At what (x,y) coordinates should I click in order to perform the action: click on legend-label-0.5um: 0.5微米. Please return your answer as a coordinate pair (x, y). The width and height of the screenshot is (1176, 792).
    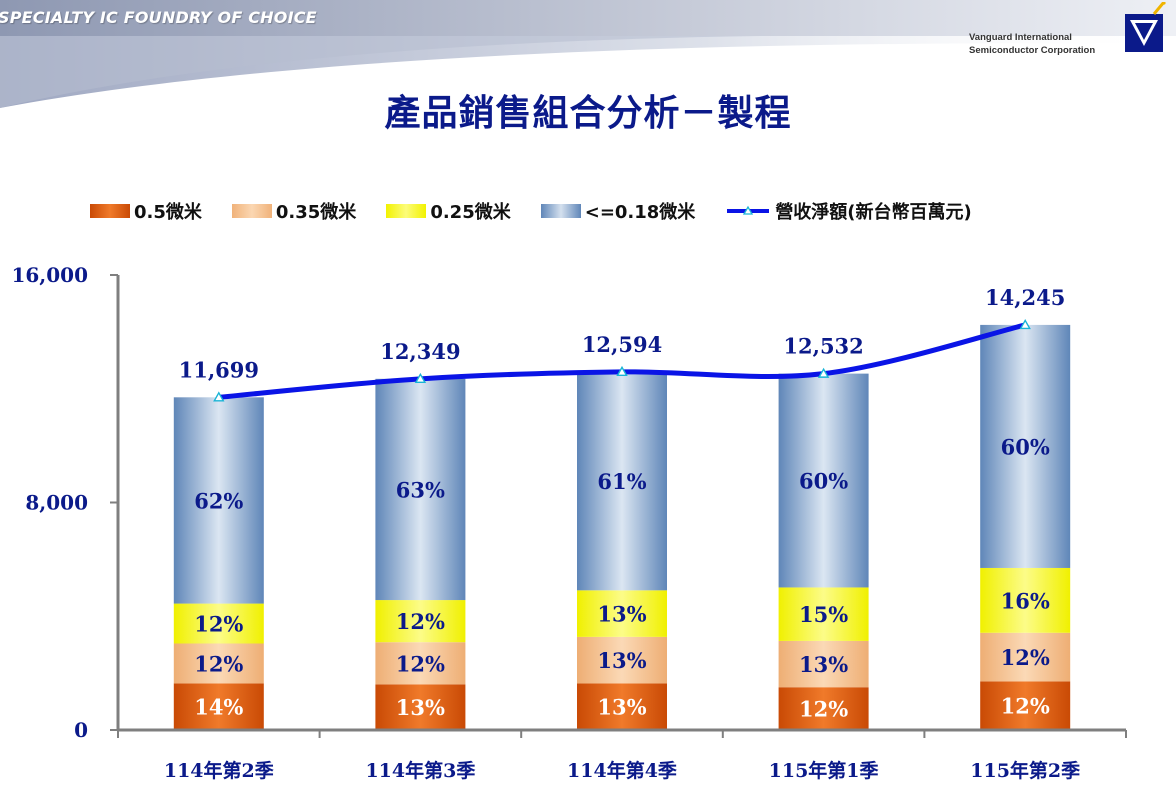
    Looking at the image, I should click on (168, 212).